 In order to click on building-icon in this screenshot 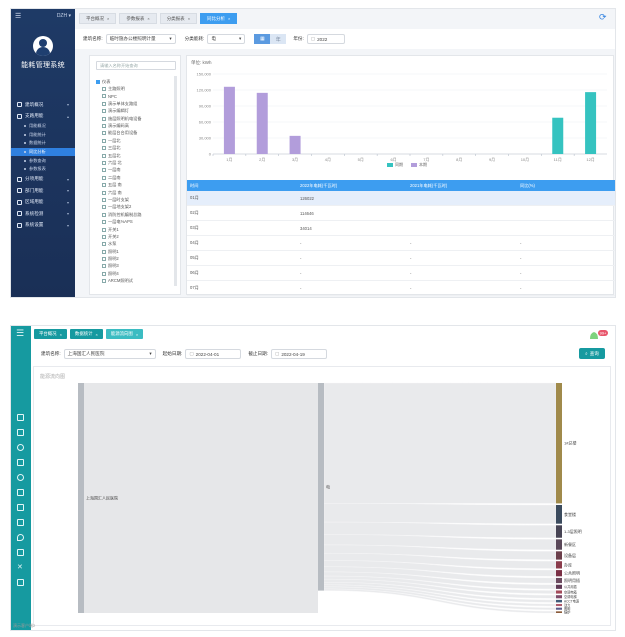, I will do `click(20, 432)`.